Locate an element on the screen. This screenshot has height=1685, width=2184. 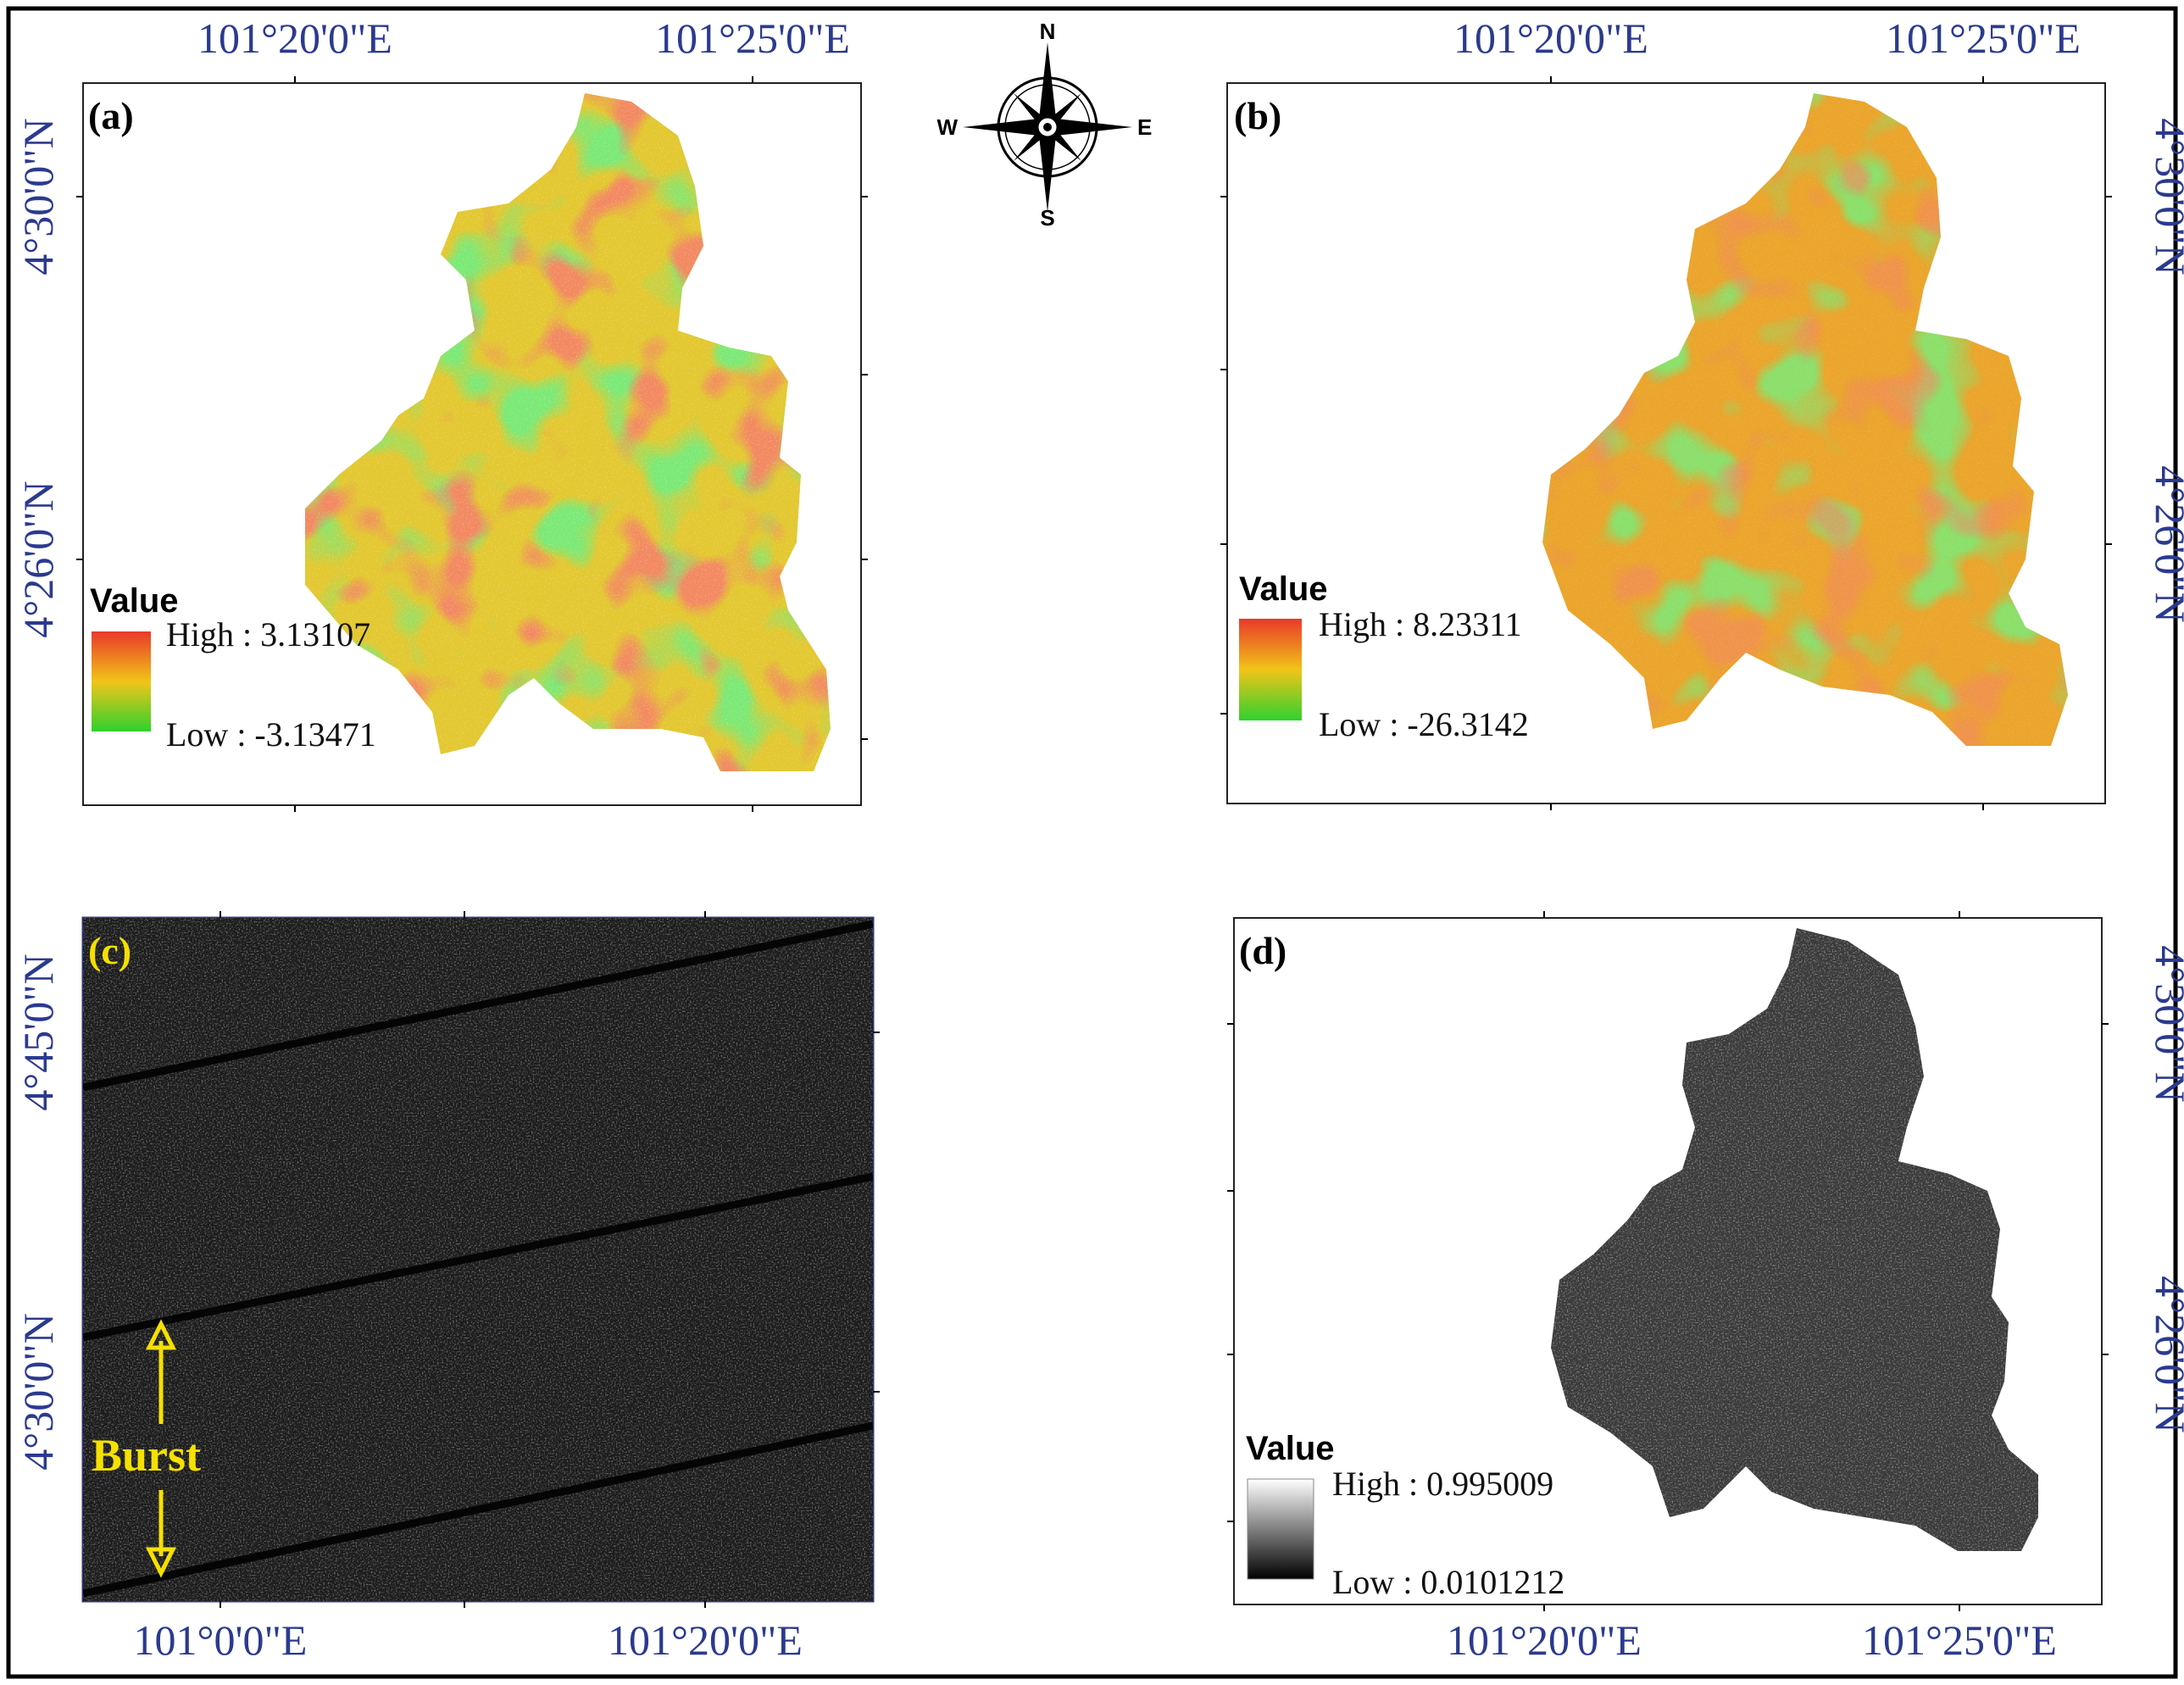
panel-d-legend: Value High : 0.995009 Low : 0.0101212 is located at coordinates (1405, 1516).